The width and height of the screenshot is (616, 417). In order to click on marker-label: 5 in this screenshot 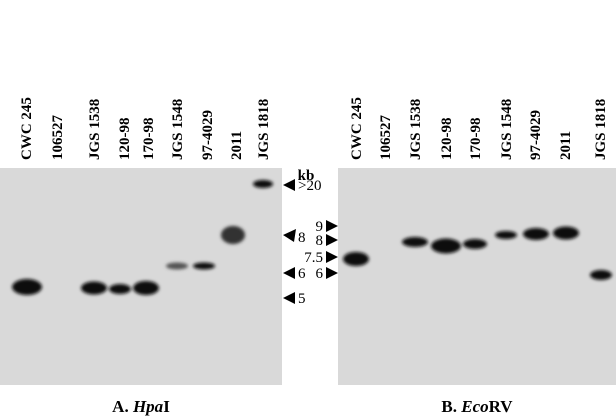, I will do `click(302, 299)`.